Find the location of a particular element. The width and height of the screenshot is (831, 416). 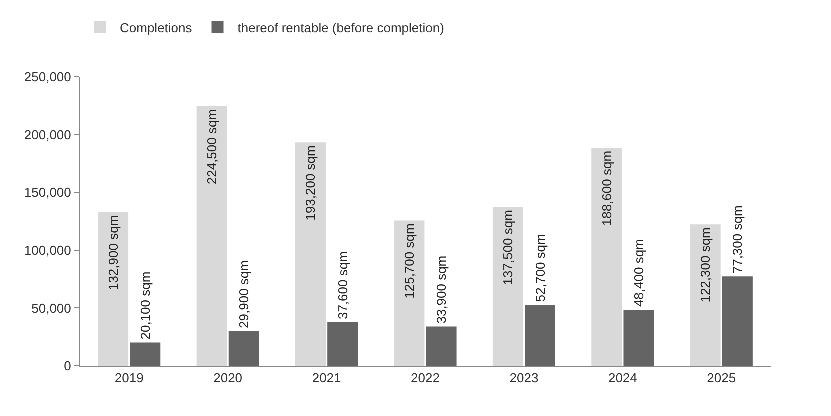

y-tick-label: 250,000 is located at coordinates (48, 77).